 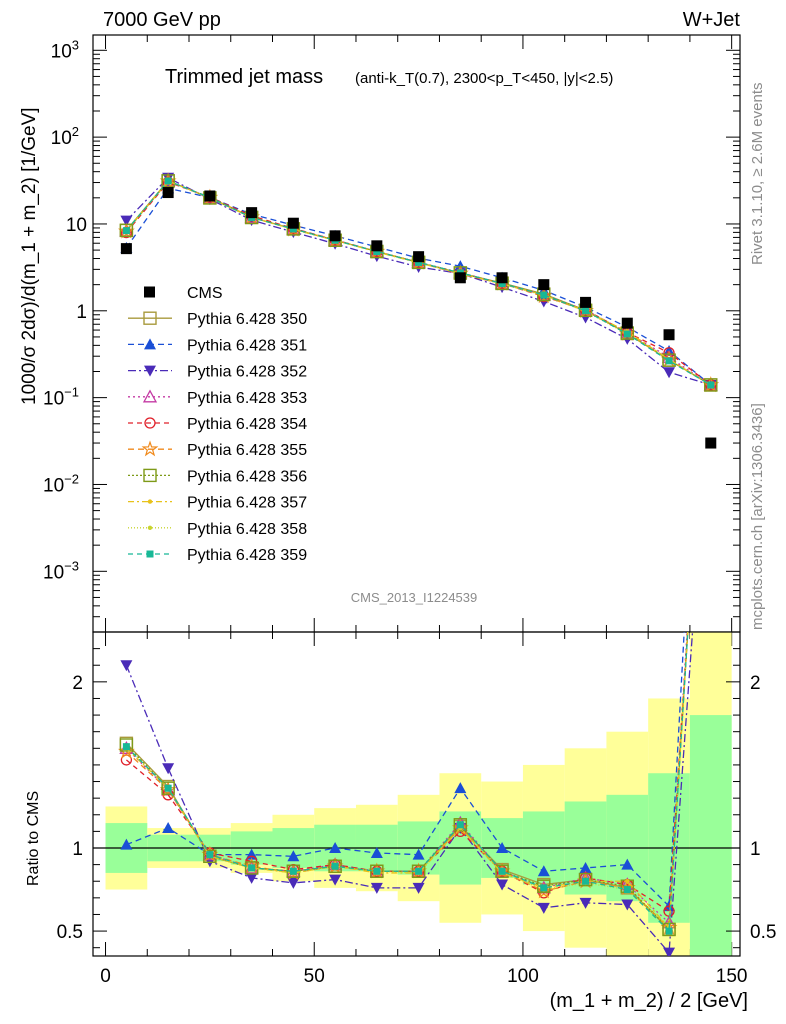 What do you see at coordinates (247, 476) in the screenshot?
I see `legend-label: Pythia 6.428 356` at bounding box center [247, 476].